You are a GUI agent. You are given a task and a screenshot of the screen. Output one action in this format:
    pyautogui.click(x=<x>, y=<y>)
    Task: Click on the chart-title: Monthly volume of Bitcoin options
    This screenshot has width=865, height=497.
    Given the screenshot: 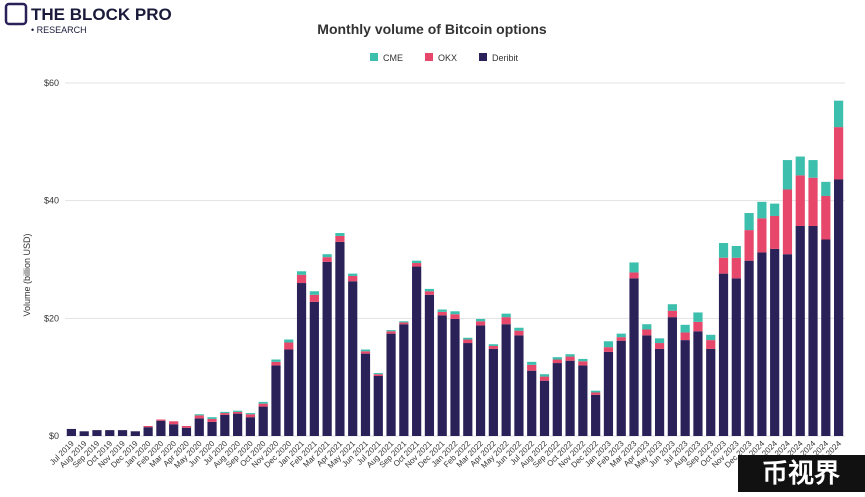 What is the action you would take?
    pyautogui.click(x=432, y=29)
    